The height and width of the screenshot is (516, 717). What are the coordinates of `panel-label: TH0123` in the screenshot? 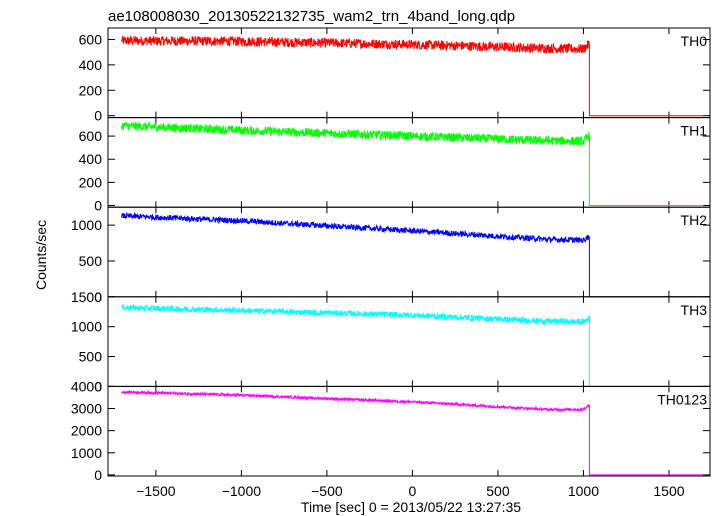 It's located at (682, 399).